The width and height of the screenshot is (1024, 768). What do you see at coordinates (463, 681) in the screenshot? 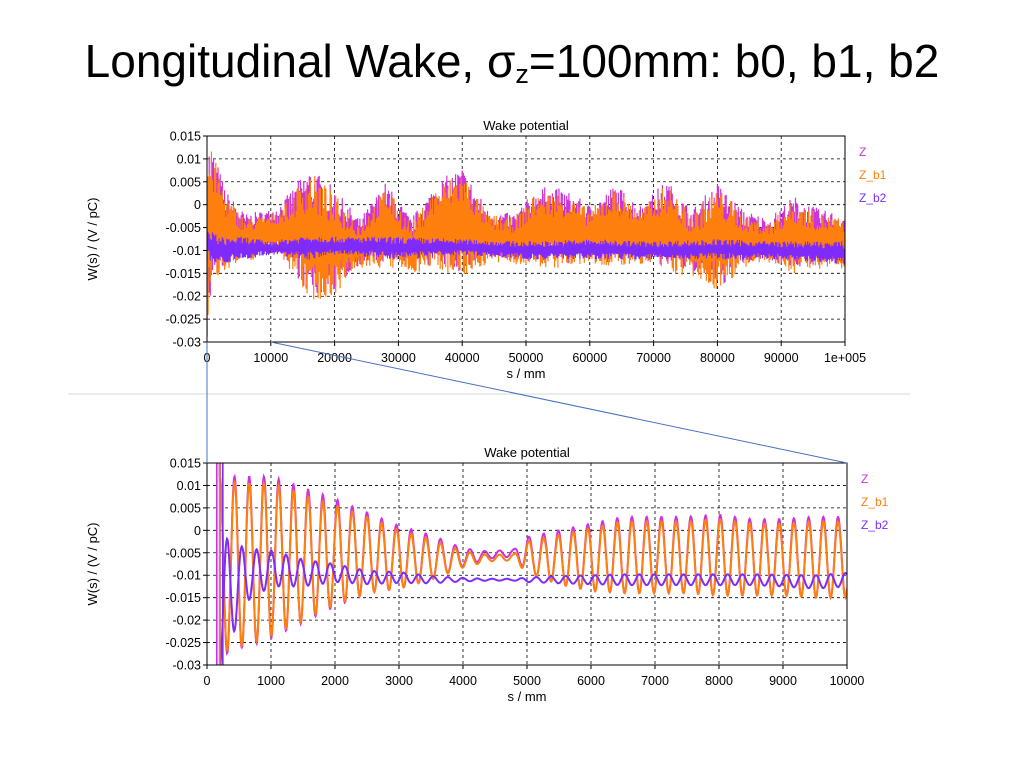
I see `x-tick-label: 4000` at bounding box center [463, 681].